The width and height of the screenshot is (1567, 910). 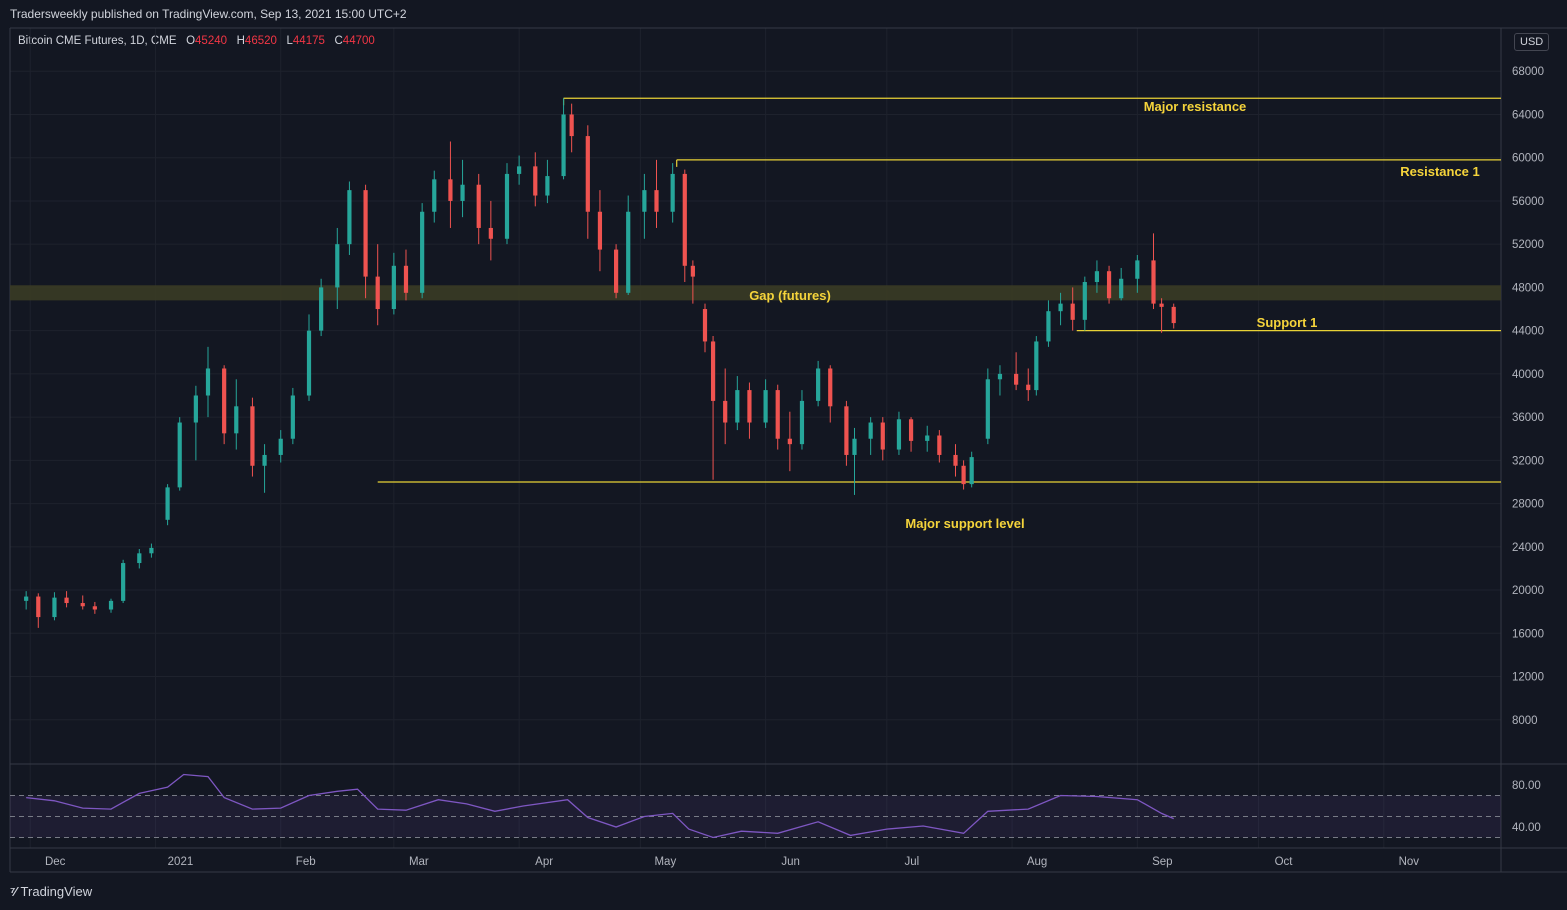 I want to click on y-tick-label: 32000, so click(x=1528, y=461).